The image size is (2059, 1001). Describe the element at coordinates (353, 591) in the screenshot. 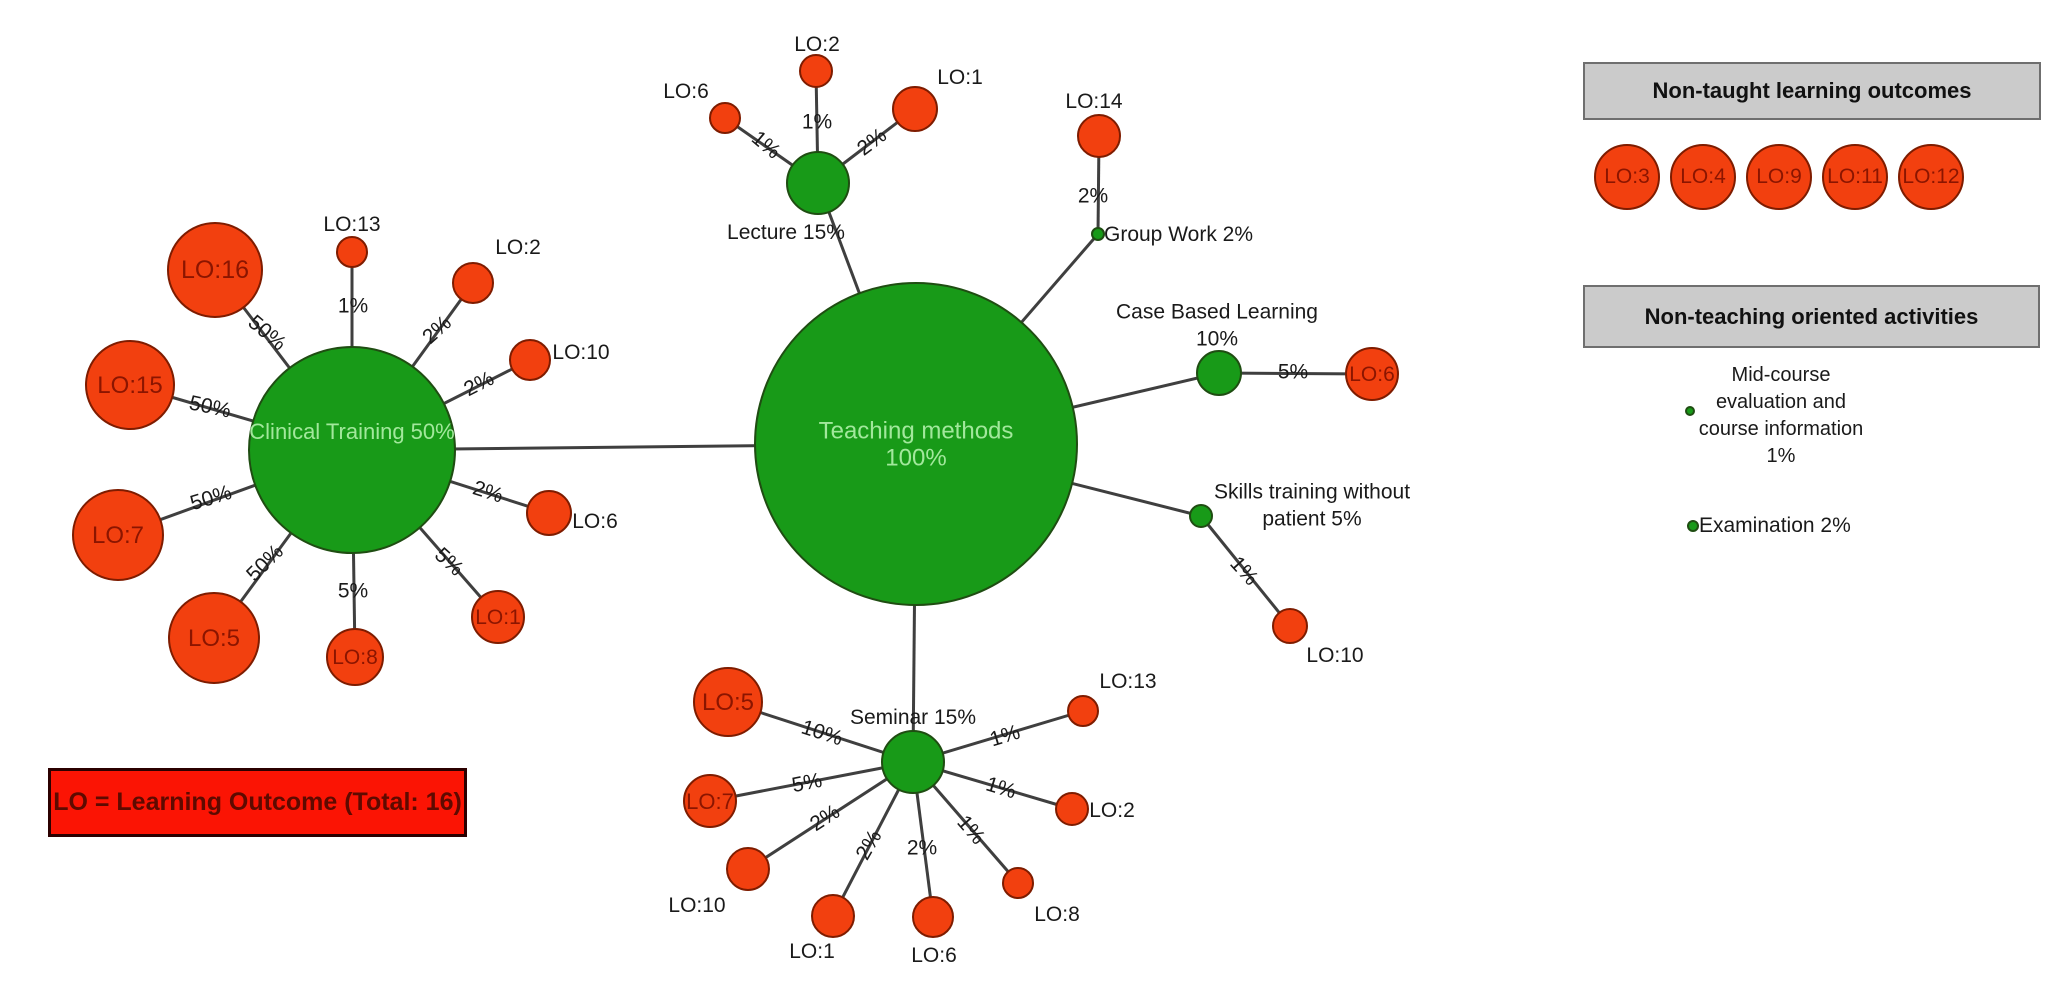

I see `edge-pct-clinical-c8: 5%` at that location.